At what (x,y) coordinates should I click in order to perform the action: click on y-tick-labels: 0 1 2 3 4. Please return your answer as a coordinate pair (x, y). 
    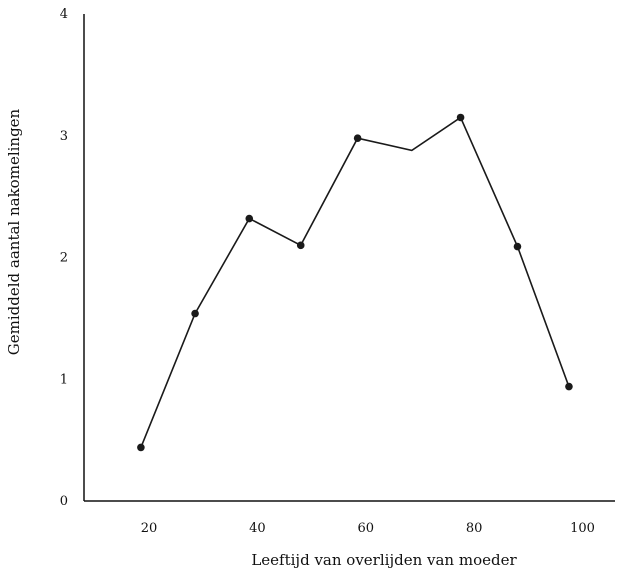
    Looking at the image, I should click on (64, 258).